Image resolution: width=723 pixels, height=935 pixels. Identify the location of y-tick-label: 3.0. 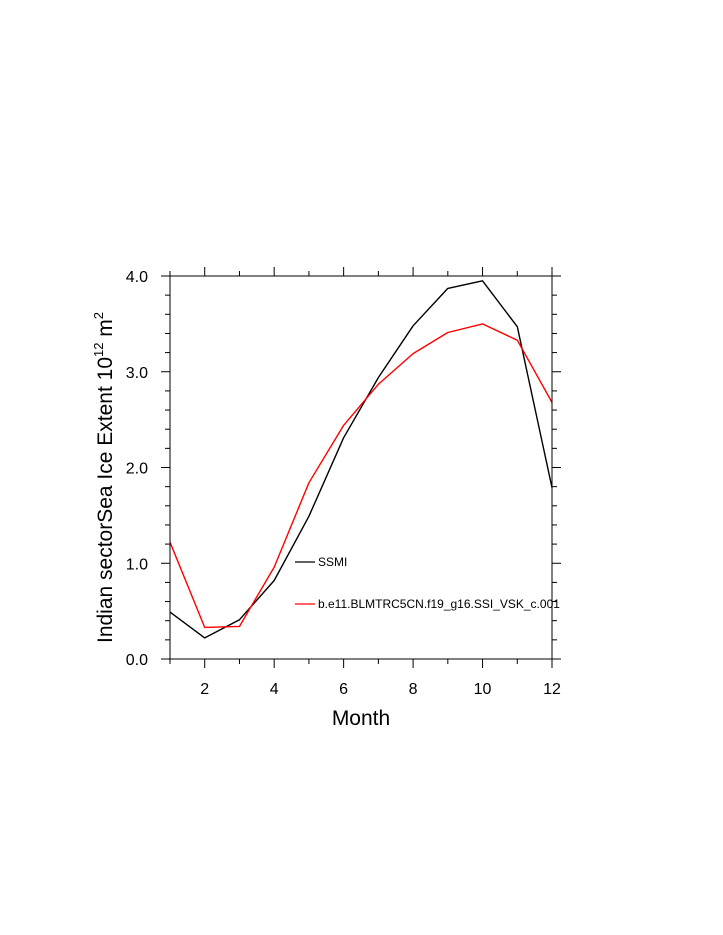
(137, 373).